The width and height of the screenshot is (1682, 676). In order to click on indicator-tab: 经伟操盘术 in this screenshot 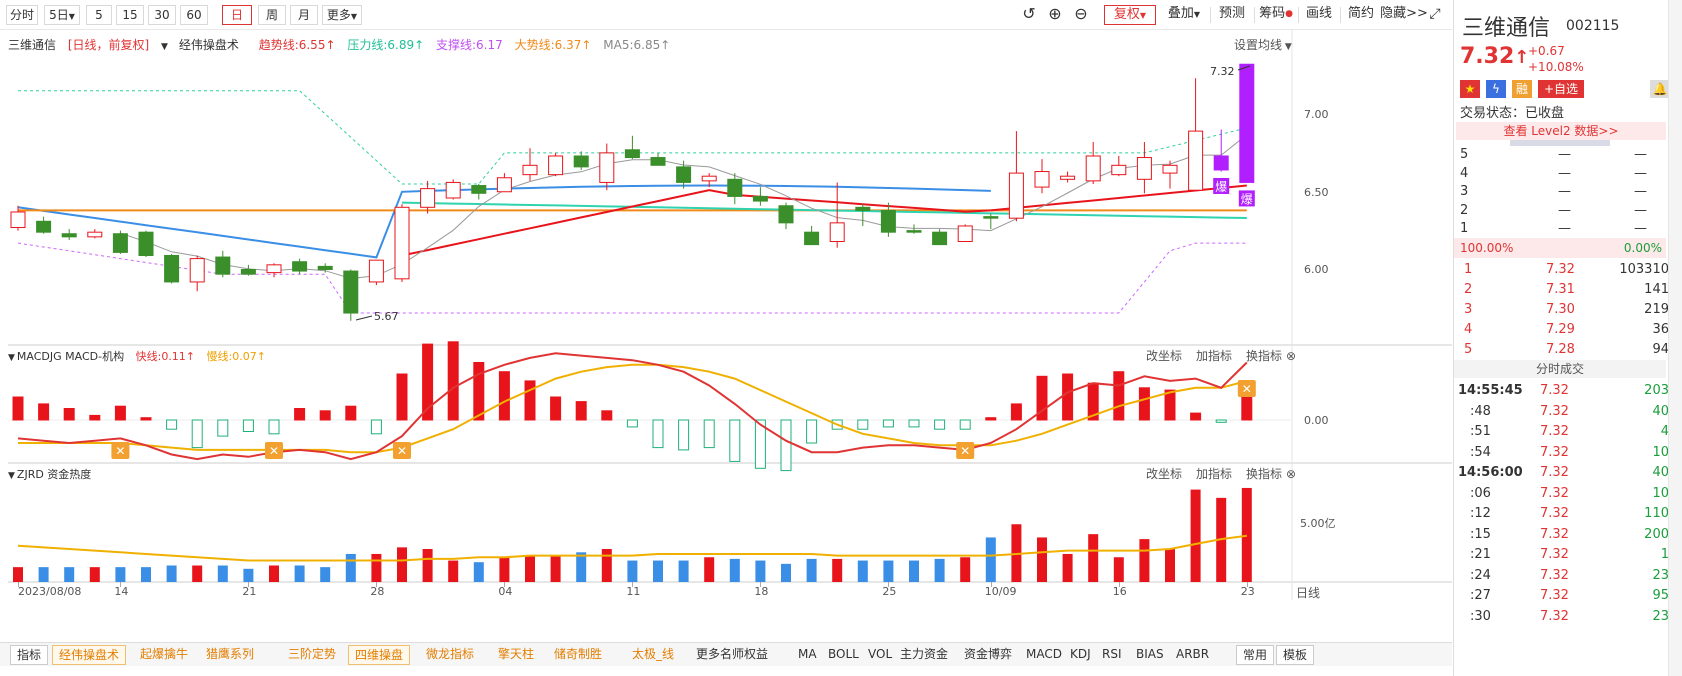, I will do `click(89, 655)`.